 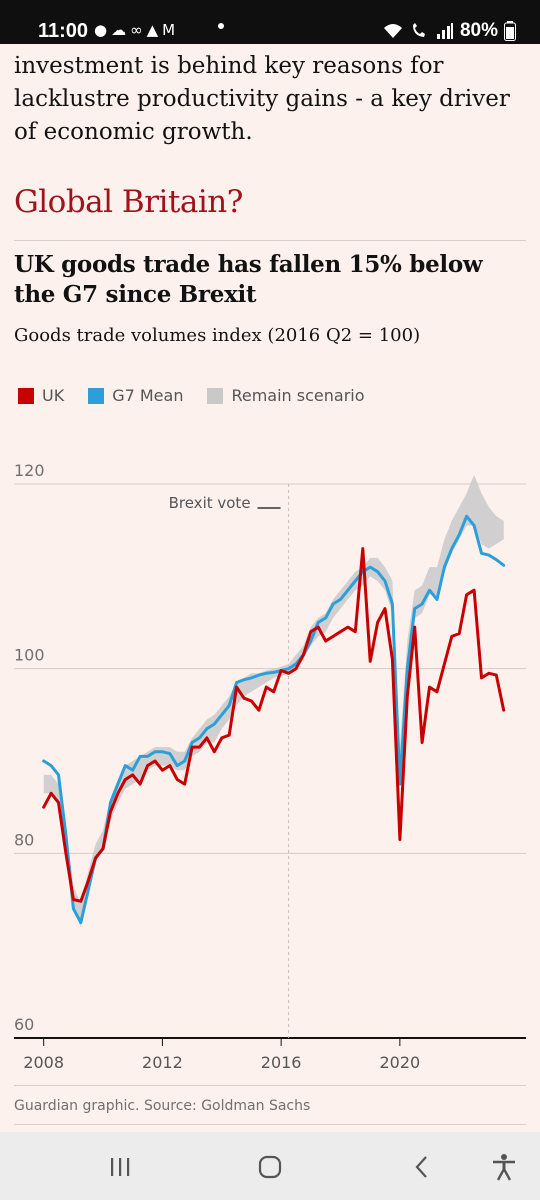 I want to click on x-tick-label: 2008, so click(x=43, y=1062).